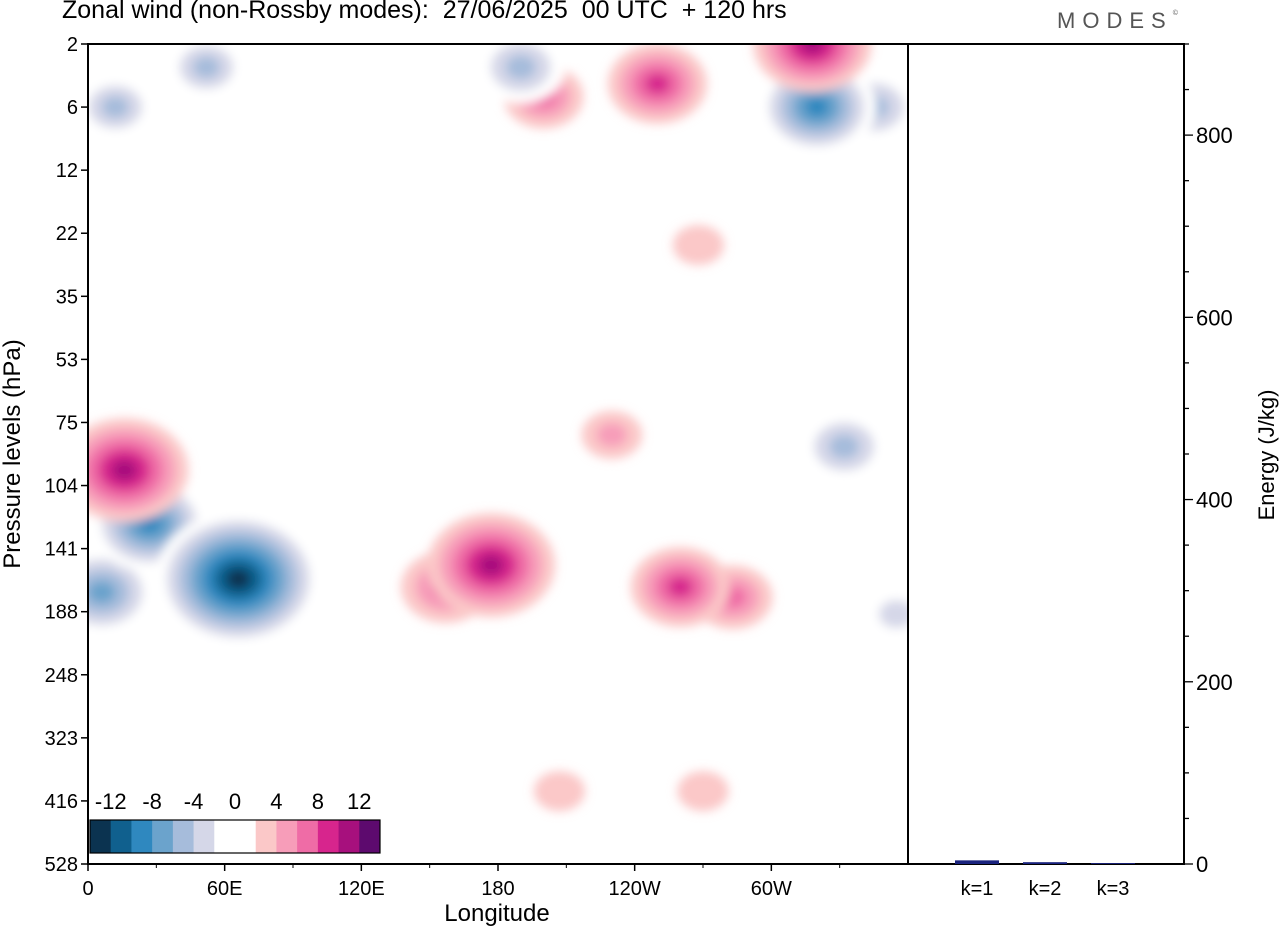  What do you see at coordinates (1214, 135) in the screenshot?
I see `energy-tick-label: 800` at bounding box center [1214, 135].